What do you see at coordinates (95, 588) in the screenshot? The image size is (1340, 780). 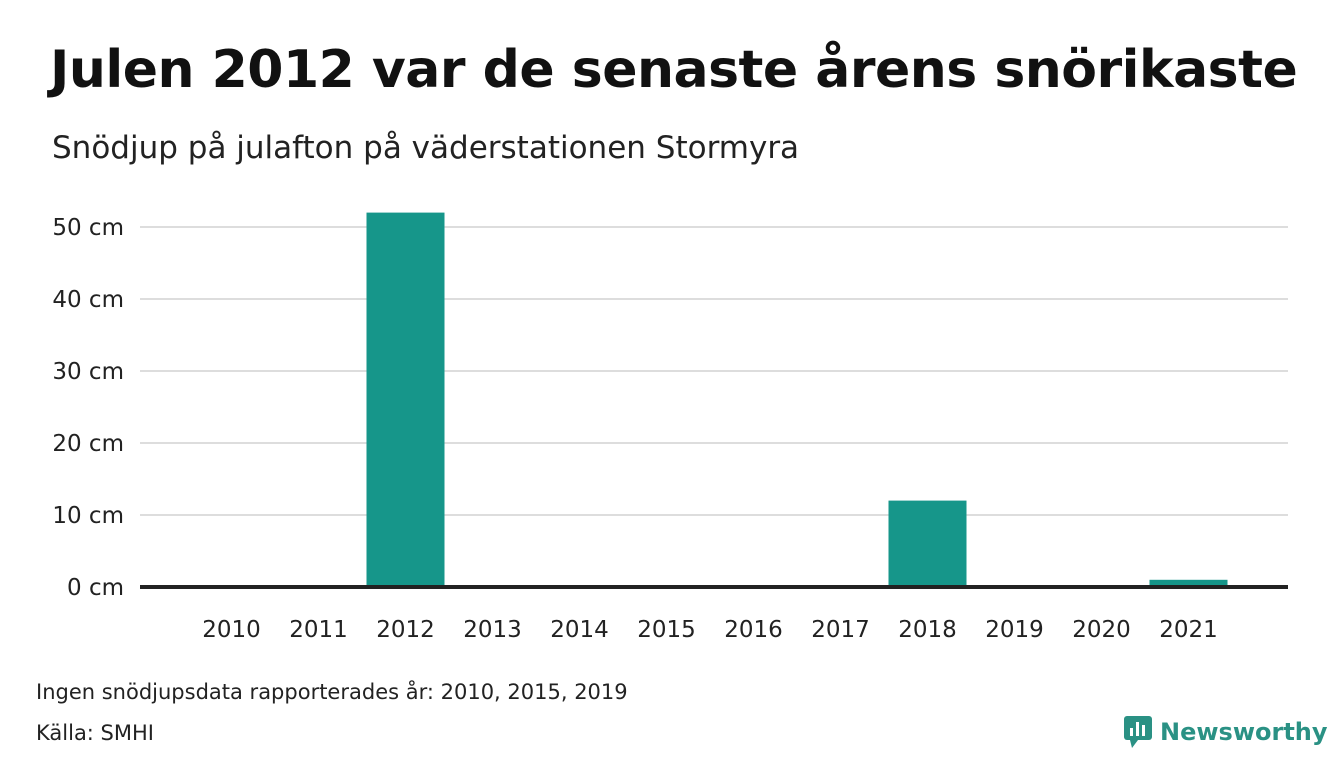 I see `y-tick-label: 0 cm` at bounding box center [95, 588].